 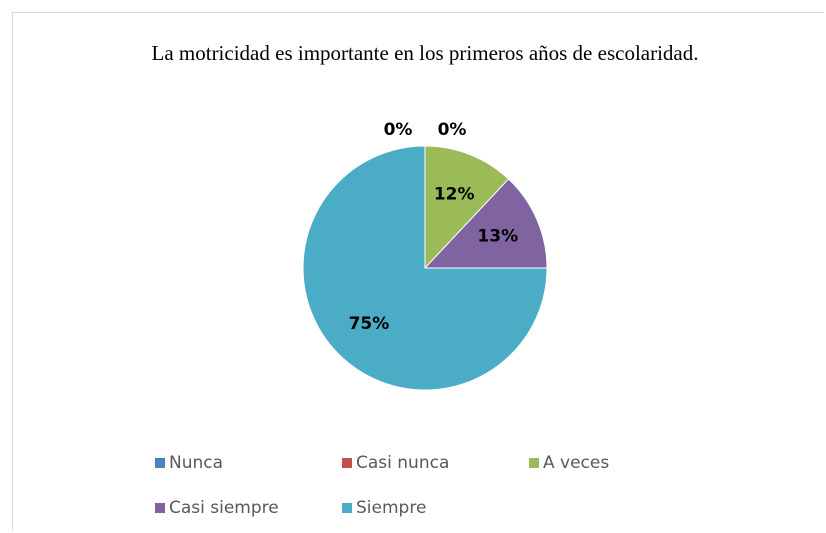 I want to click on legend-label: Nunca, so click(x=196, y=463).